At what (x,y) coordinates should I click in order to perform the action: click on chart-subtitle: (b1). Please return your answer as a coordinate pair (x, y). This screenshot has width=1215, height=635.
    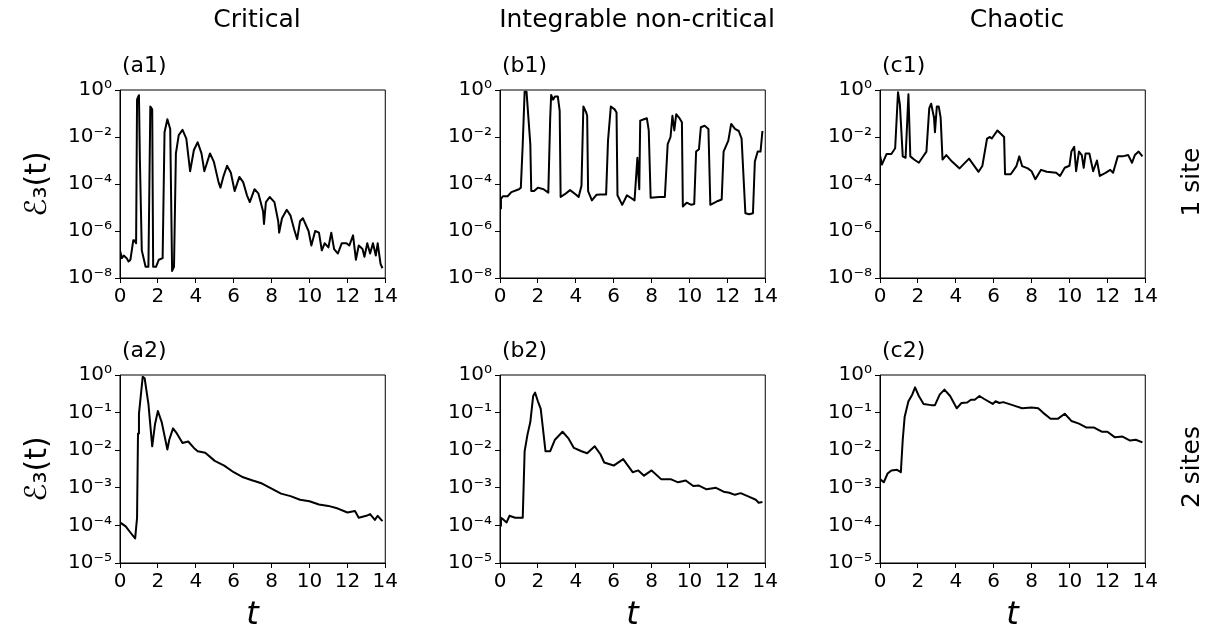
    Looking at the image, I should click on (525, 64).